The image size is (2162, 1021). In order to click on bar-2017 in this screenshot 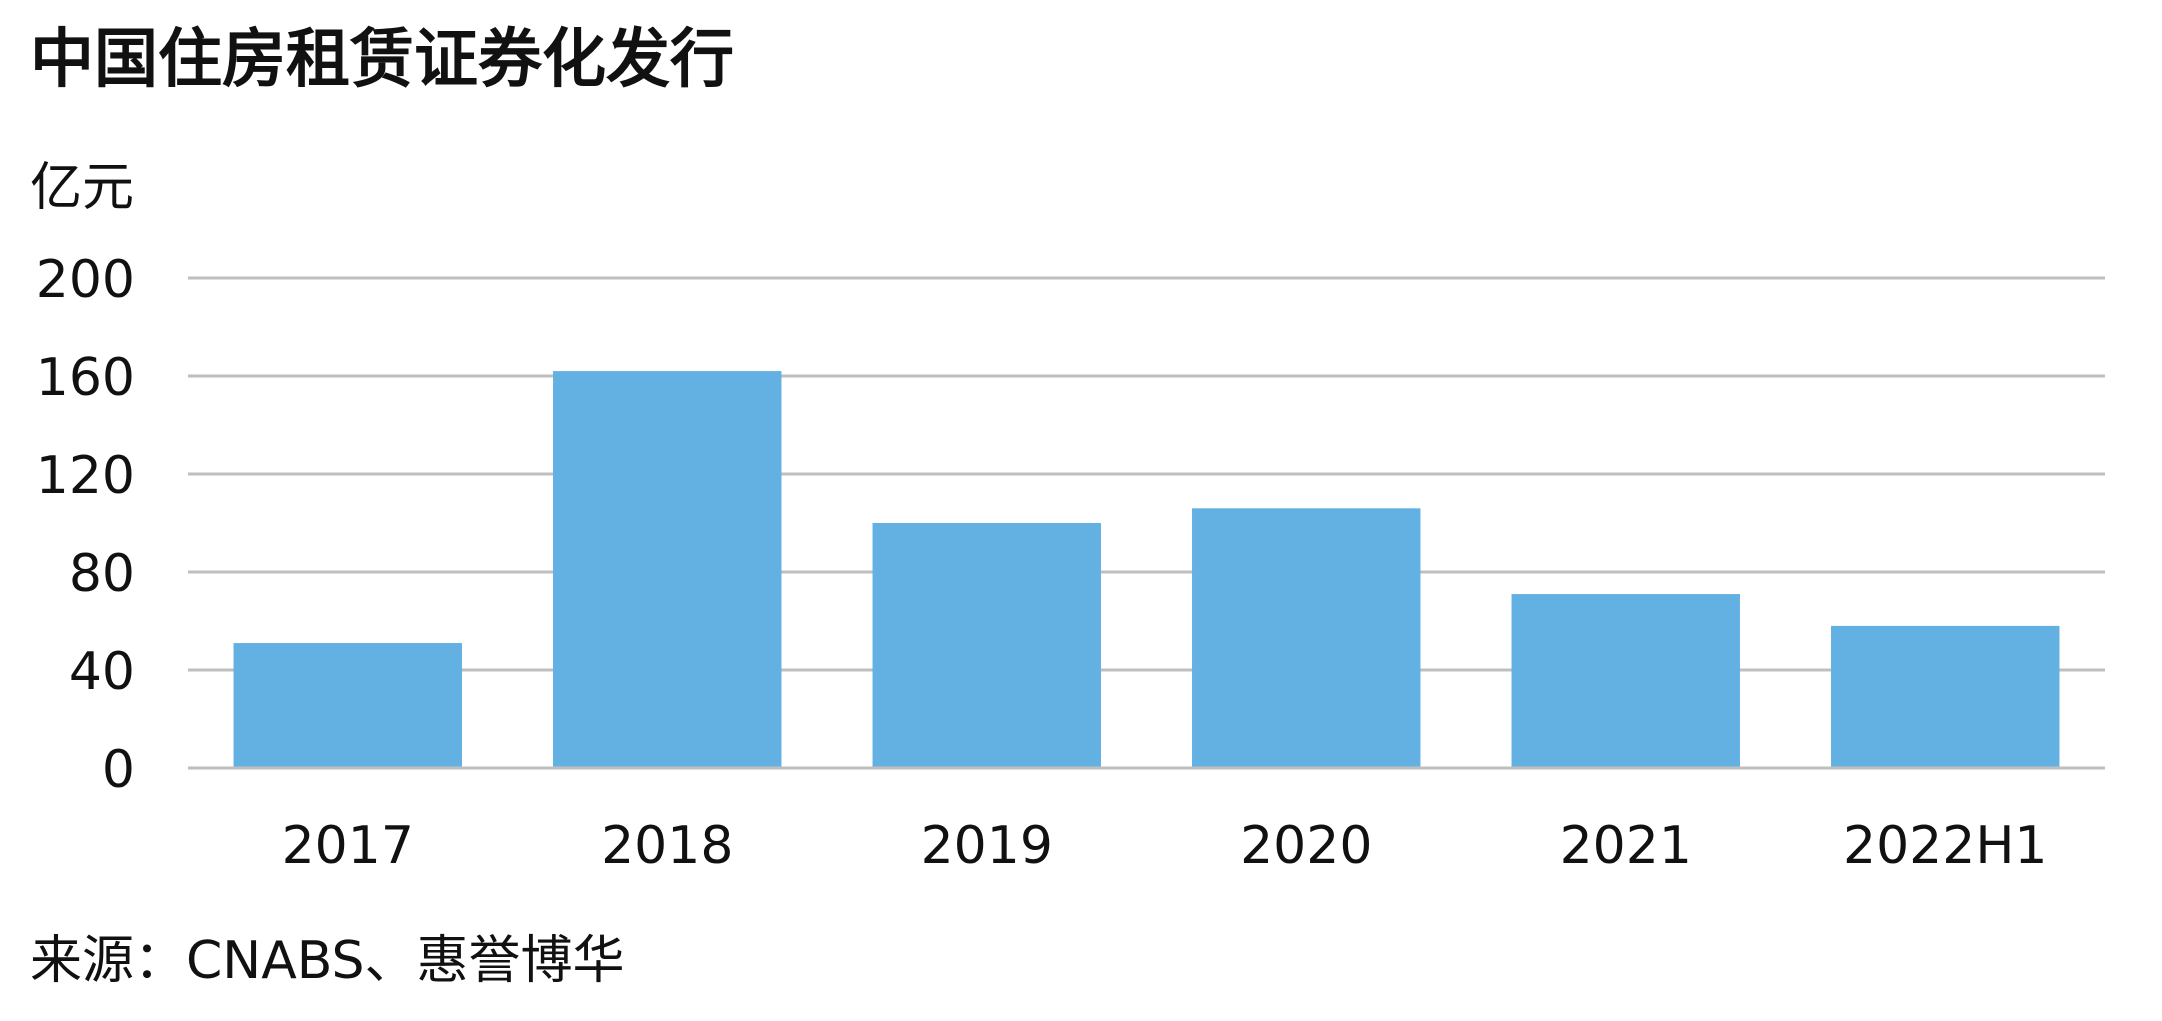, I will do `click(347, 705)`.